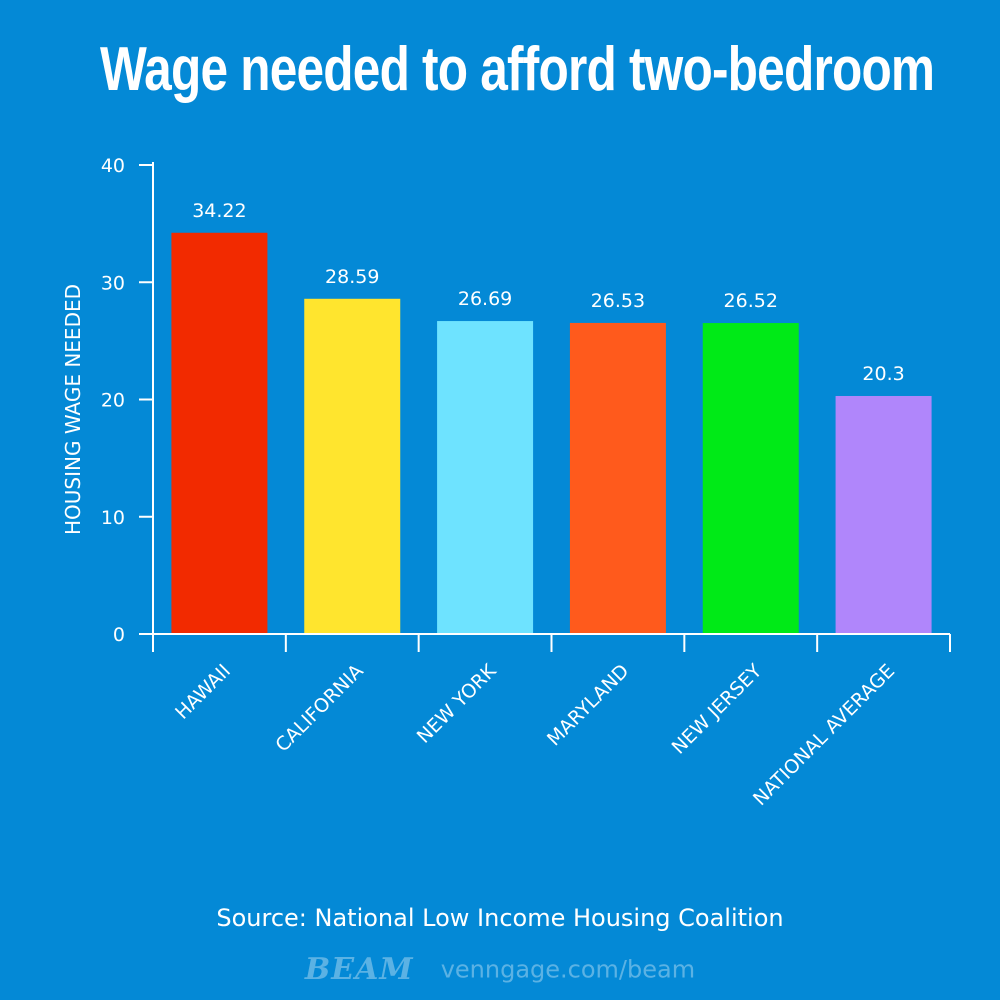  What do you see at coordinates (588, 705) in the screenshot?
I see `x-tick-label: MARYLAND` at bounding box center [588, 705].